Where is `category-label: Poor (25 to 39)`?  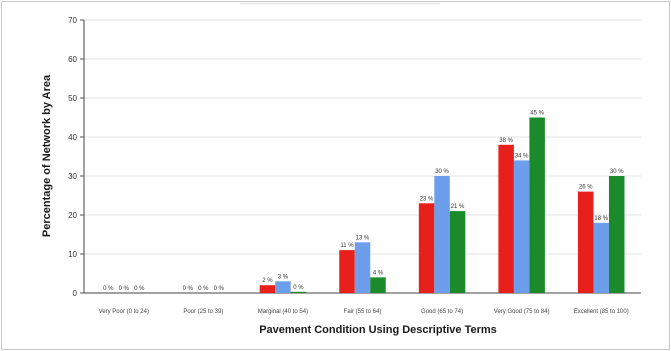
category-label: Poor (25 to 39) is located at coordinates (203, 312).